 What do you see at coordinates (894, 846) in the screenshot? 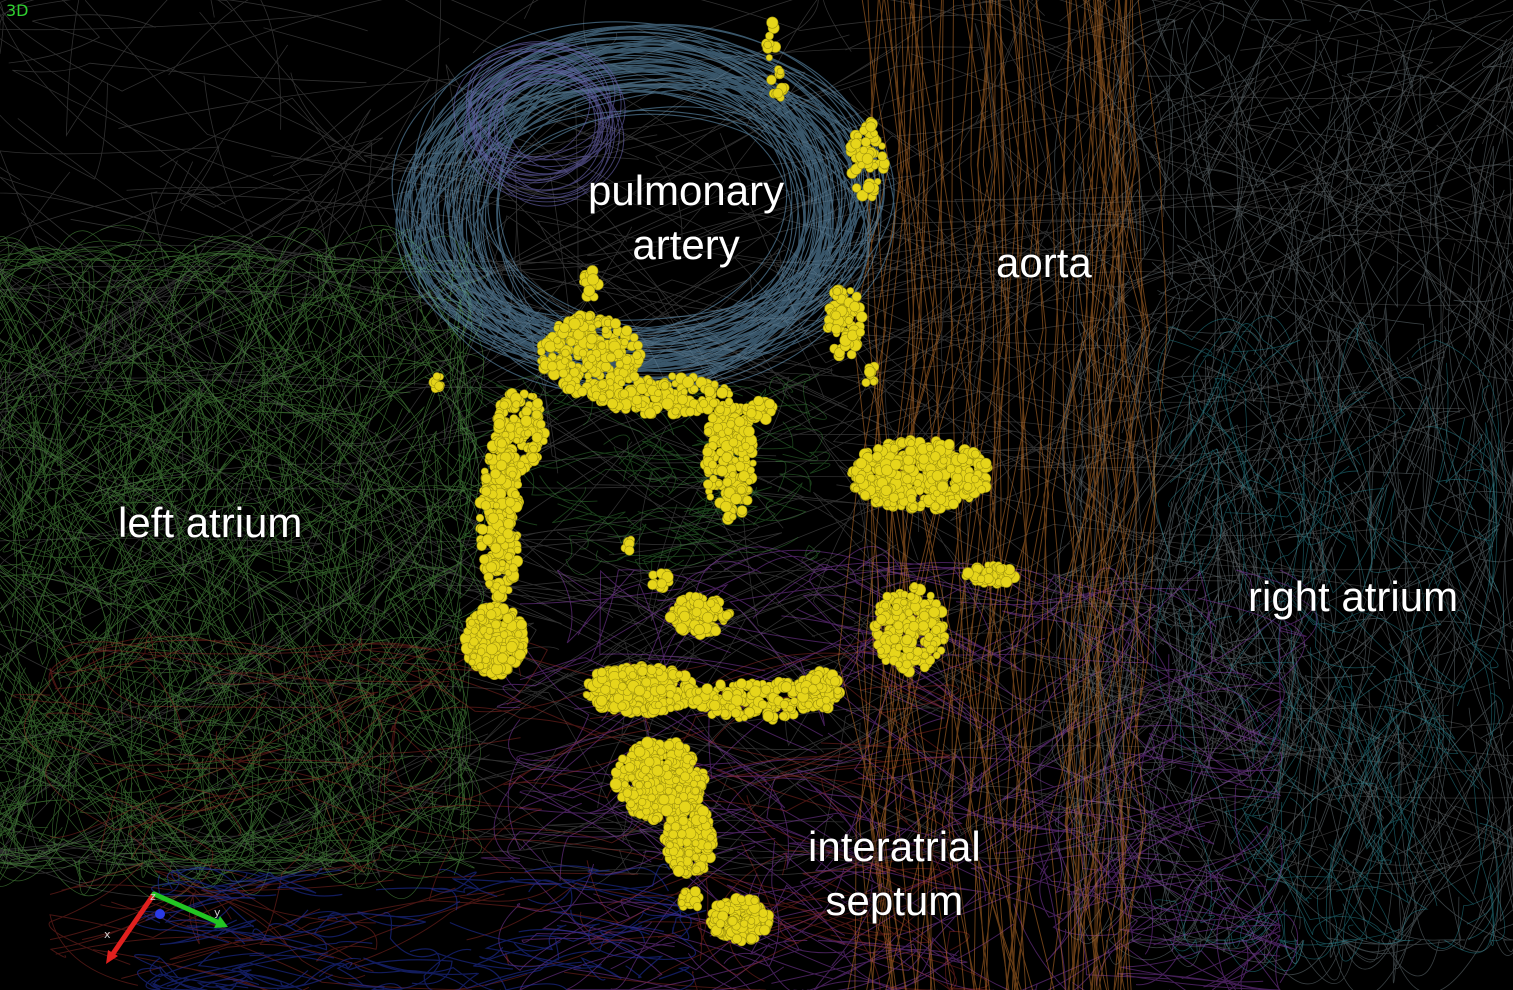
I see `label-interatrial-septum-line1: interatrial` at bounding box center [894, 846].